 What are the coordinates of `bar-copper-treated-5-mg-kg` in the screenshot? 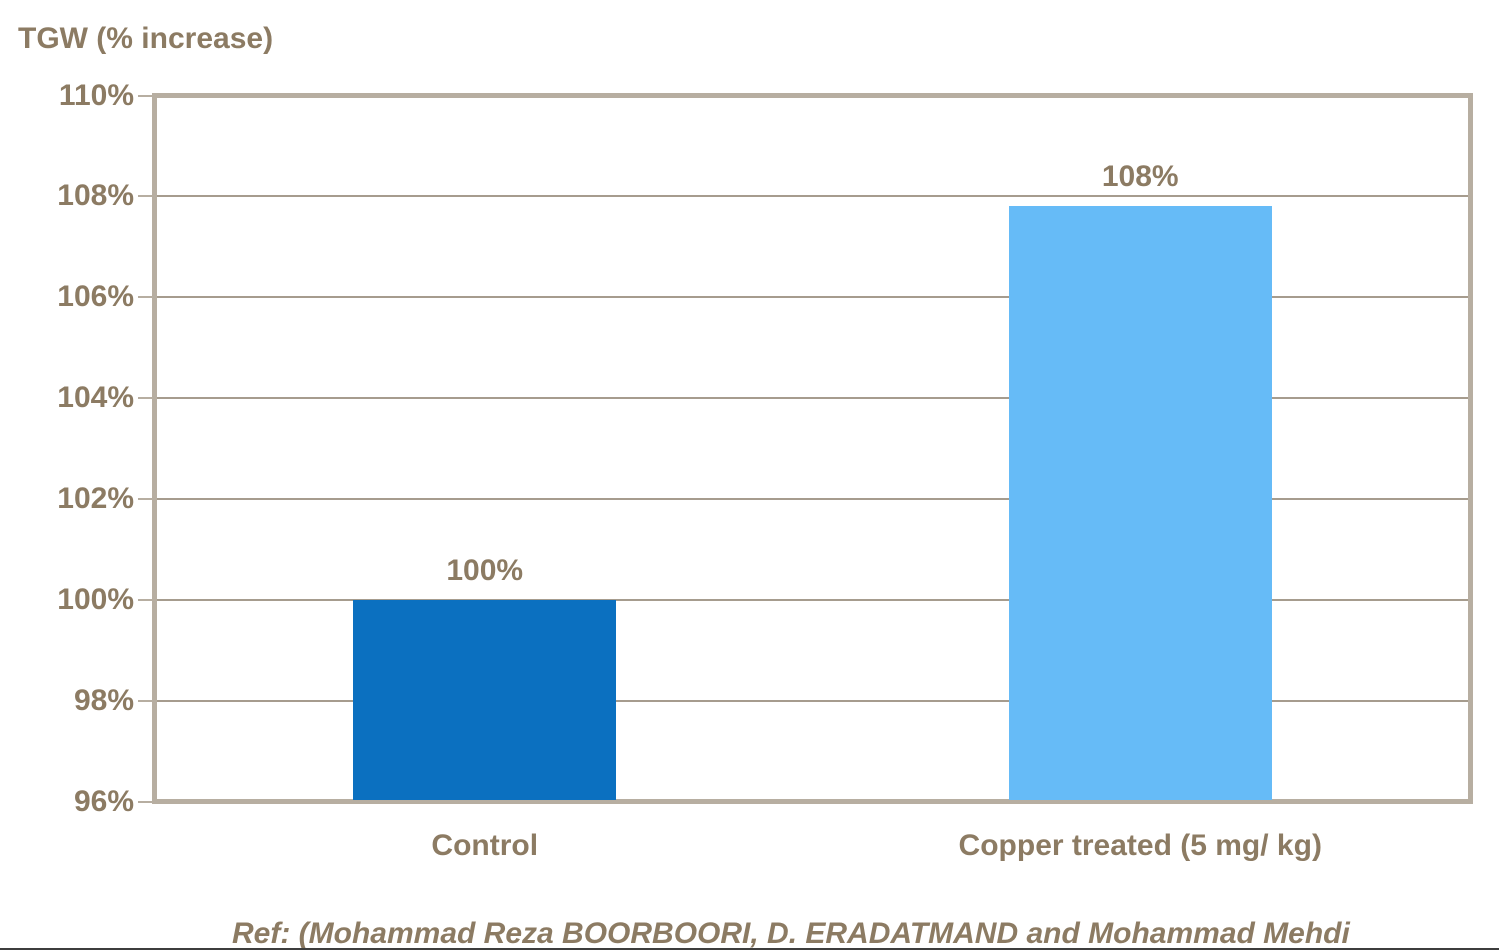 It's located at (1140, 503).